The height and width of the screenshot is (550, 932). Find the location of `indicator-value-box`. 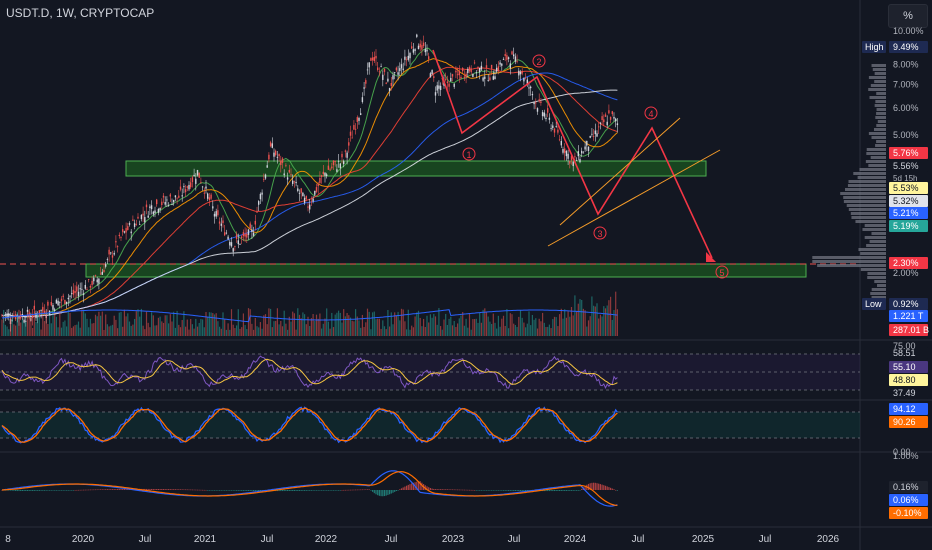

indicator-value-box is located at coordinates (908, 500).